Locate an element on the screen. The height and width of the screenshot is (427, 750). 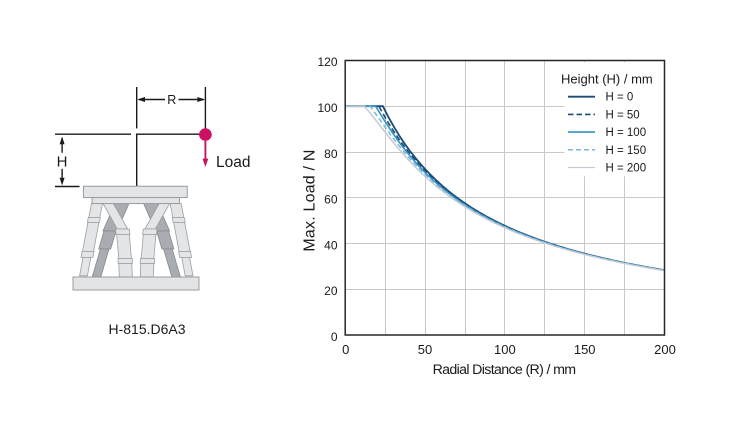
svg-text: 120 is located at coordinates (327, 62).